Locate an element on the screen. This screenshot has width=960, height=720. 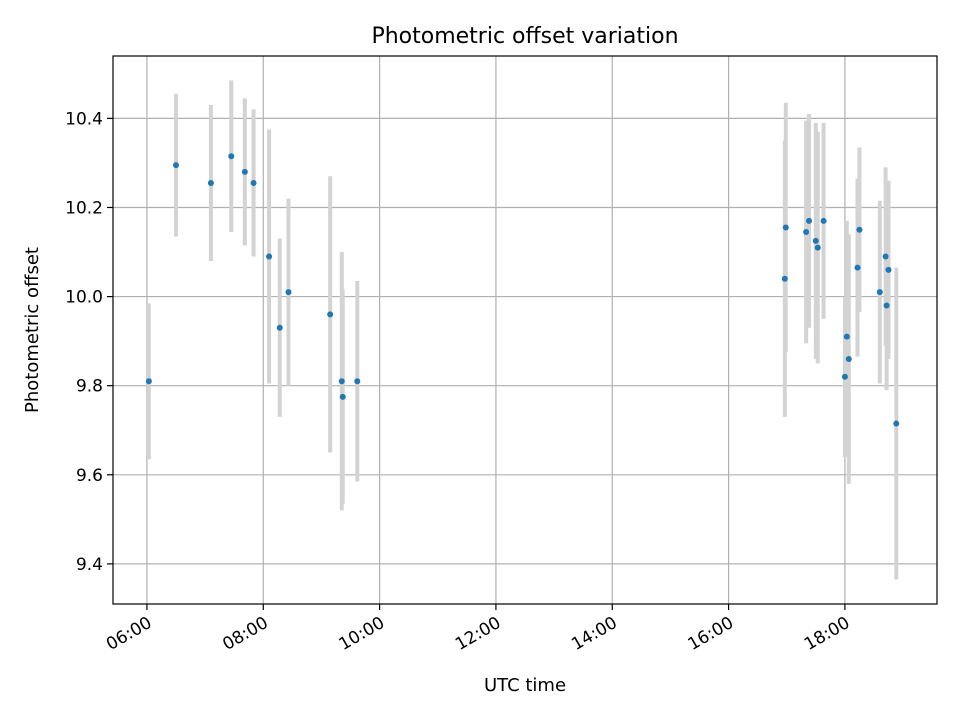
y-tick-label: 9.4 is located at coordinates (89, 565).